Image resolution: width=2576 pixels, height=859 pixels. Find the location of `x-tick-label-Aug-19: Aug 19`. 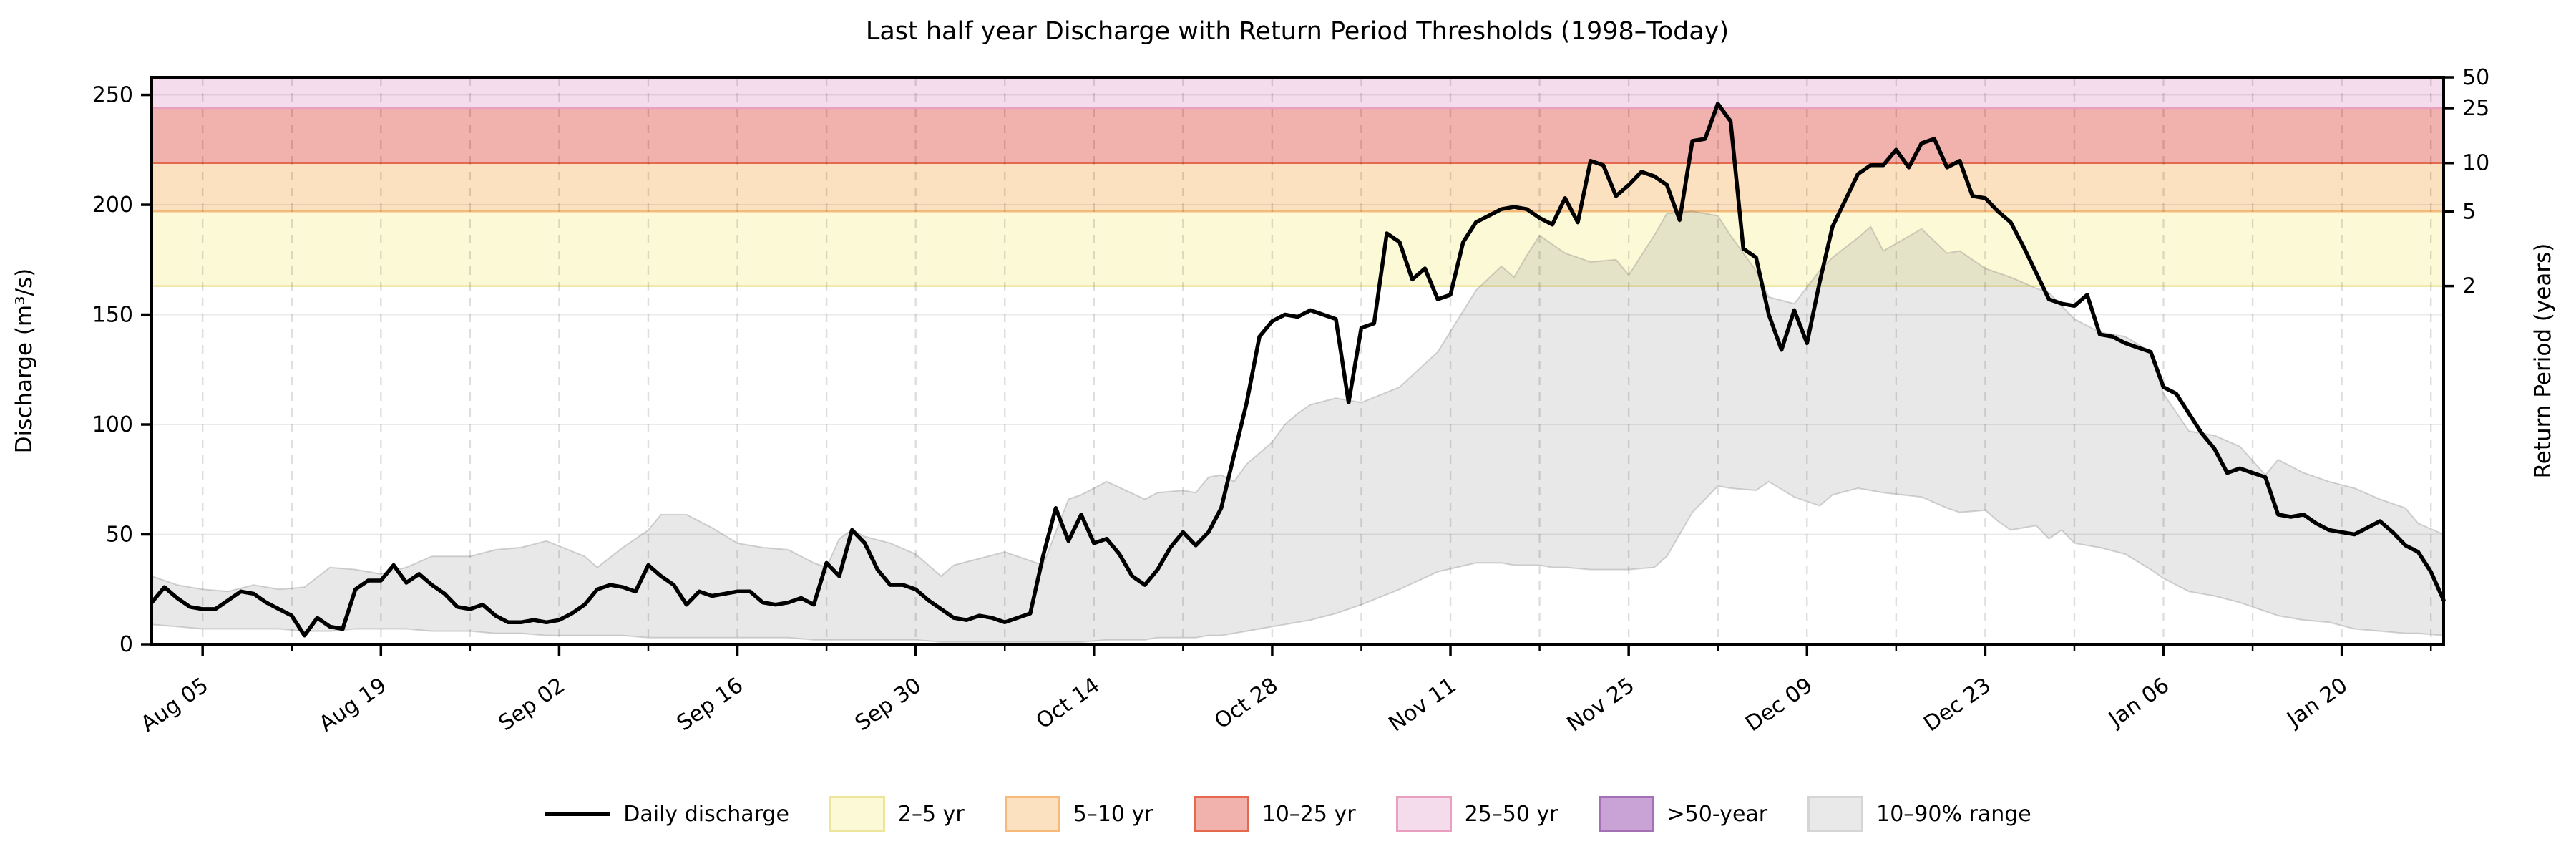

x-tick-label-Aug-19: Aug 19 is located at coordinates (353, 705).